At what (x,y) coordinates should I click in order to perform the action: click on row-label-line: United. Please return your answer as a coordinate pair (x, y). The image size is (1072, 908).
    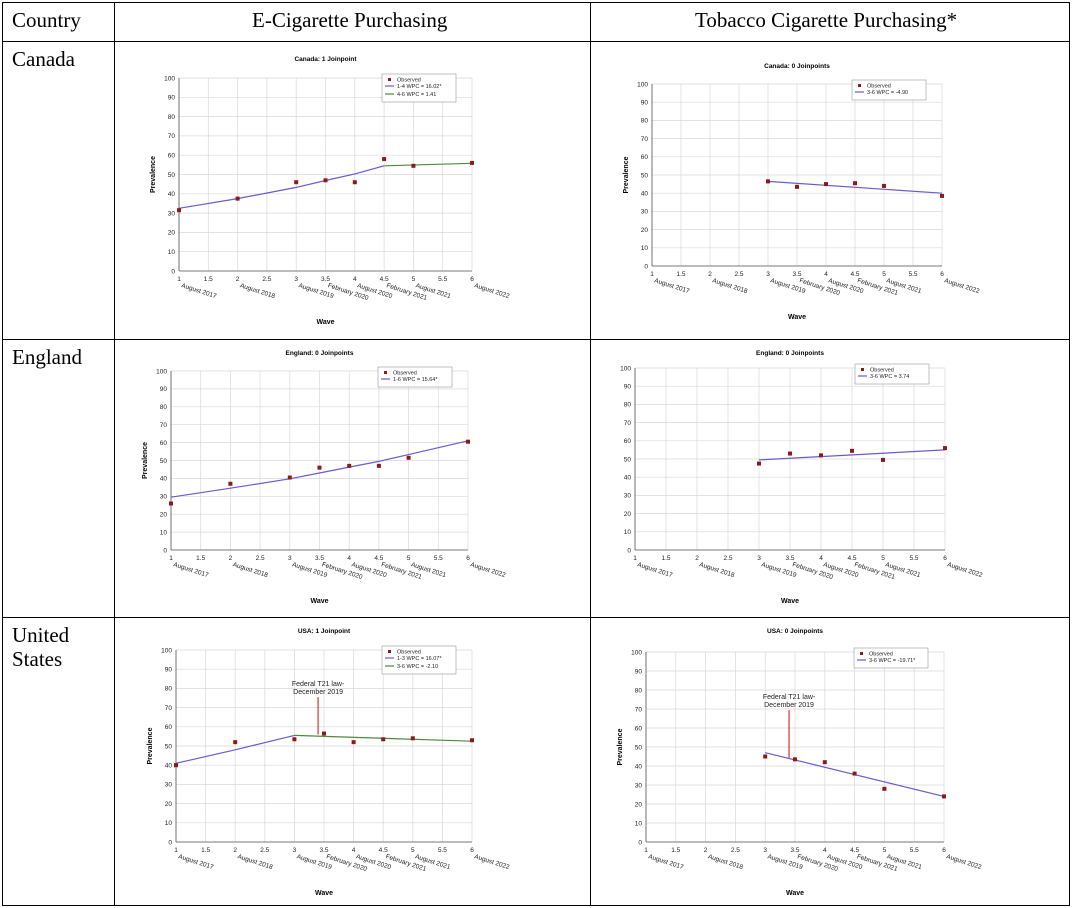
    Looking at the image, I should click on (41, 635).